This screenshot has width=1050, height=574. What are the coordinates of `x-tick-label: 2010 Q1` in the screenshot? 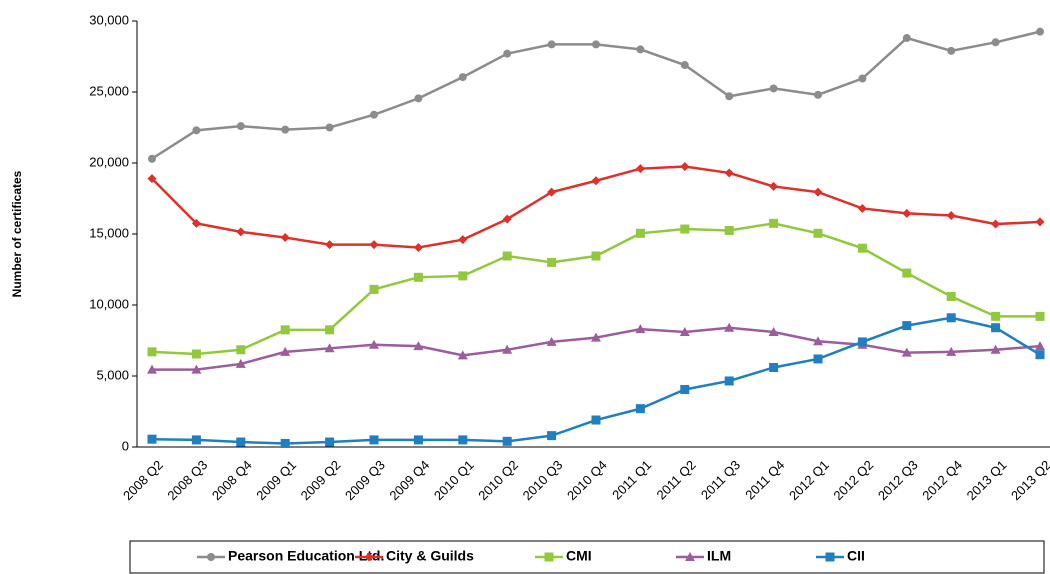 It's located at (454, 480).